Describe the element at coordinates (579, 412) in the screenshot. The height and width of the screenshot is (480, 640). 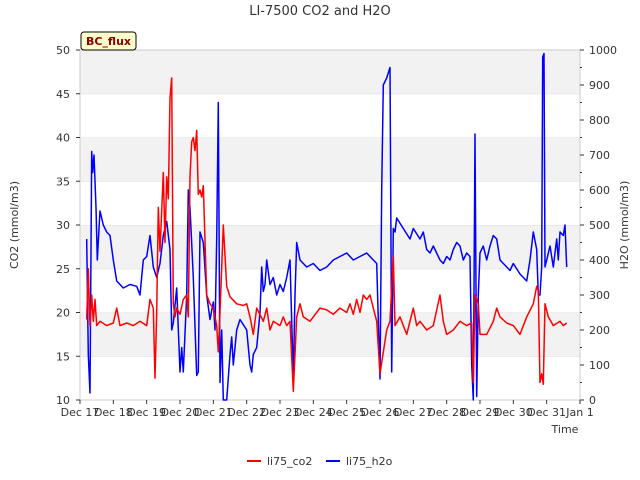
I see `x-tick-label: Jan 1` at that location.